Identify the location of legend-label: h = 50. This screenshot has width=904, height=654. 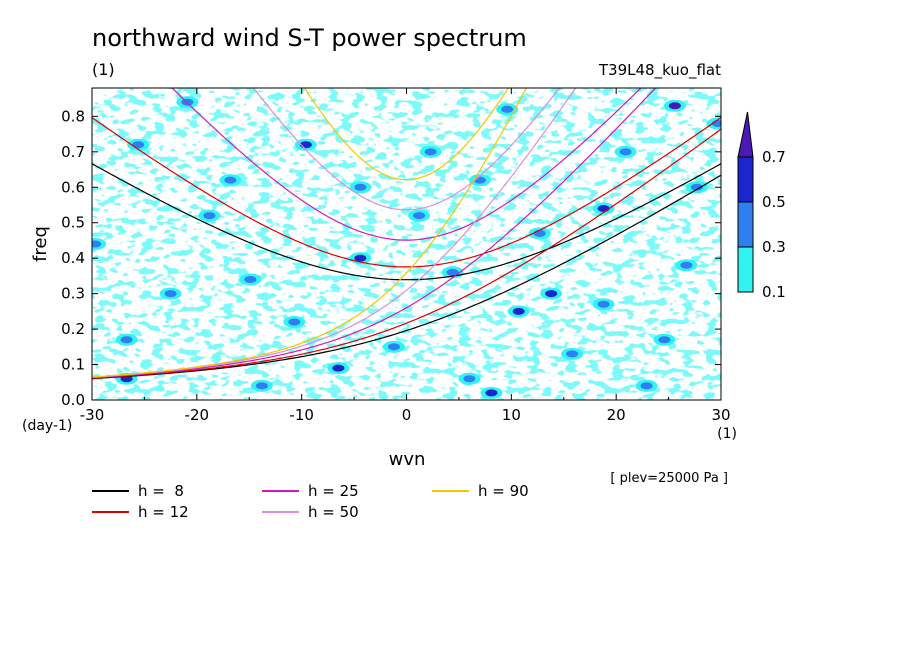
(333, 512).